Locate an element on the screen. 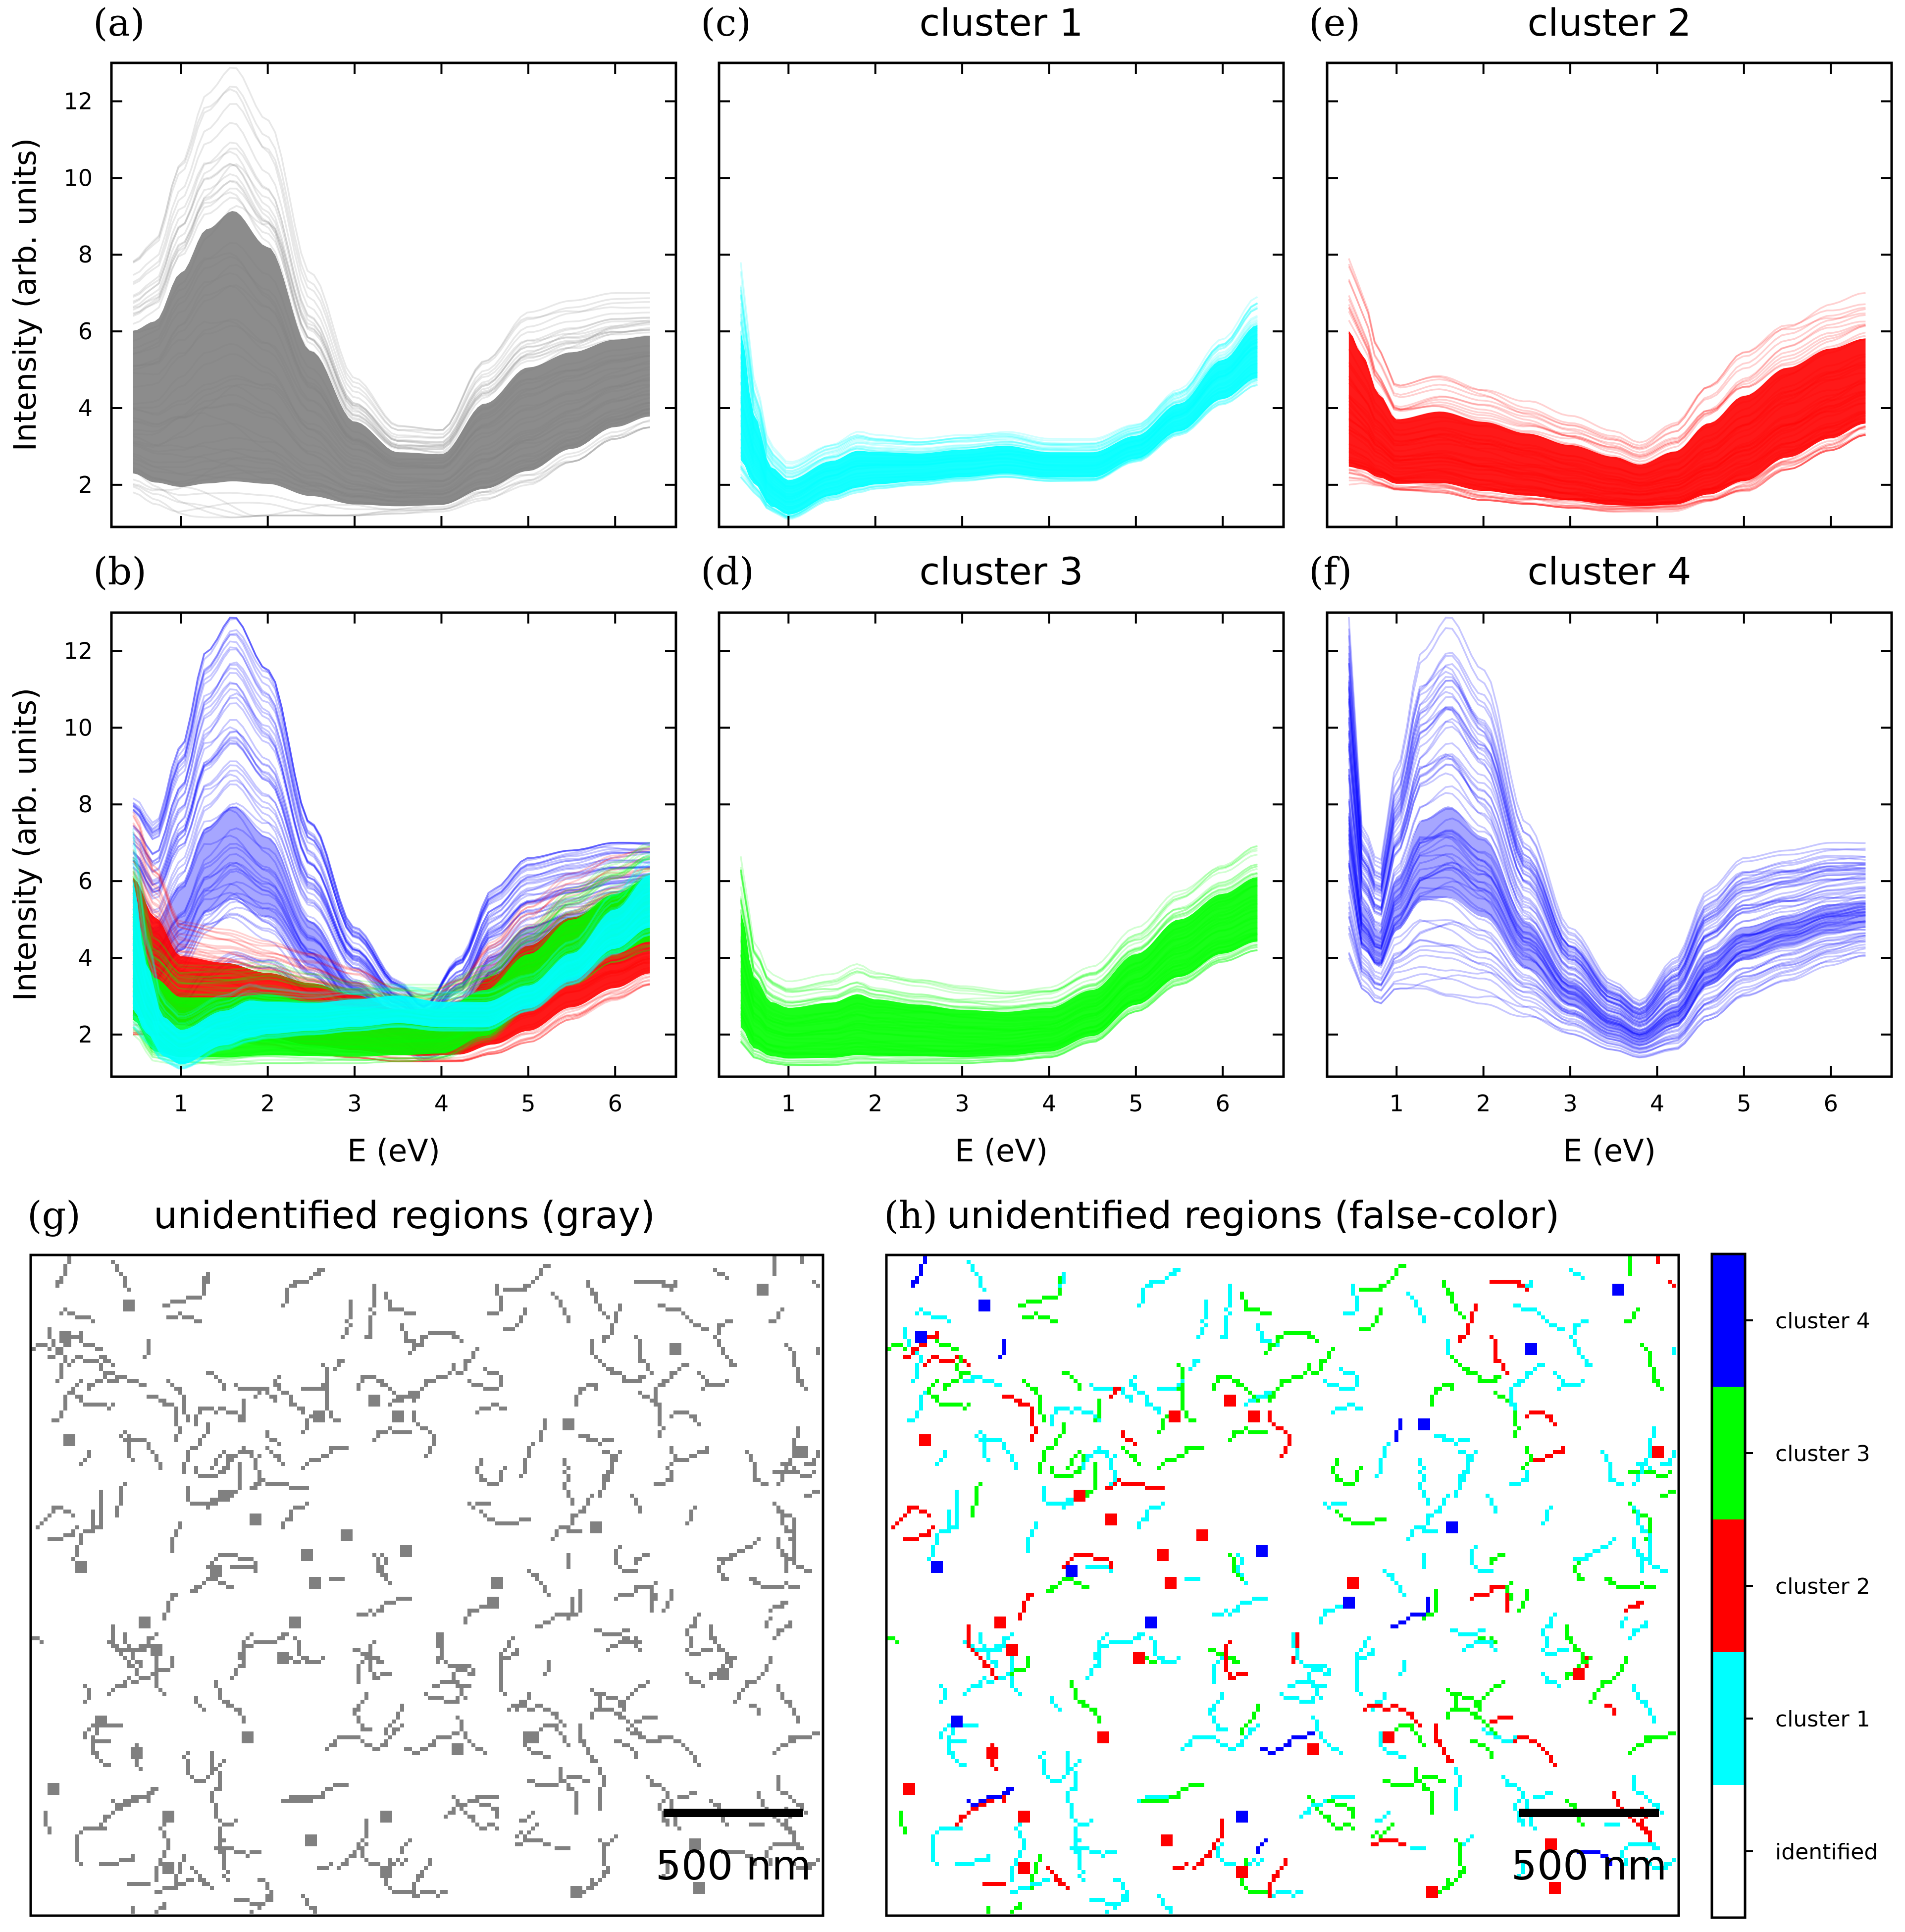 This screenshot has height=1932, width=1905. series-core-band is located at coordinates (391, 359).